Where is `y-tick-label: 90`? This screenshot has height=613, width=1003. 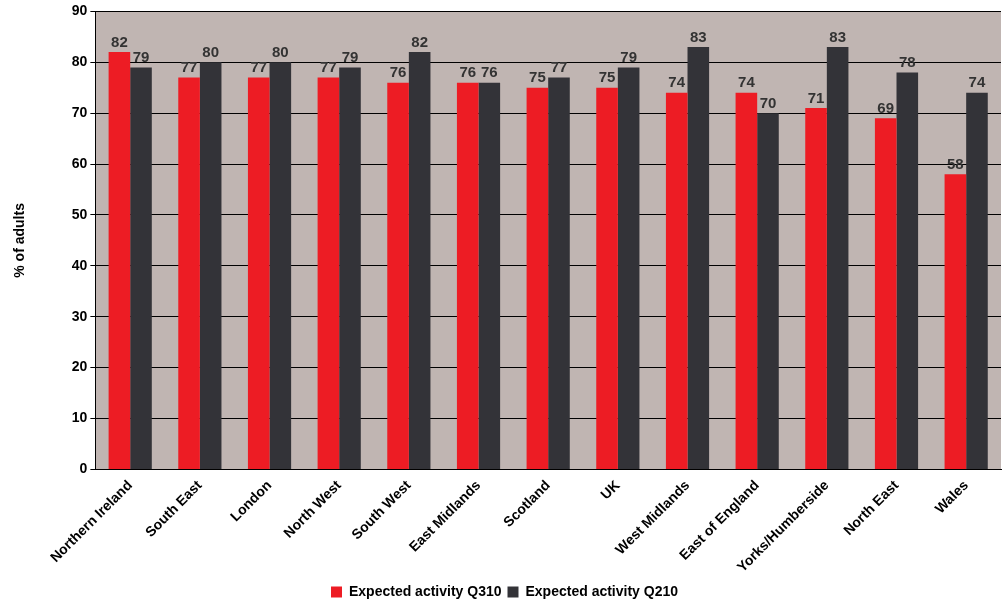
y-tick-label: 90 is located at coordinates (79, 10).